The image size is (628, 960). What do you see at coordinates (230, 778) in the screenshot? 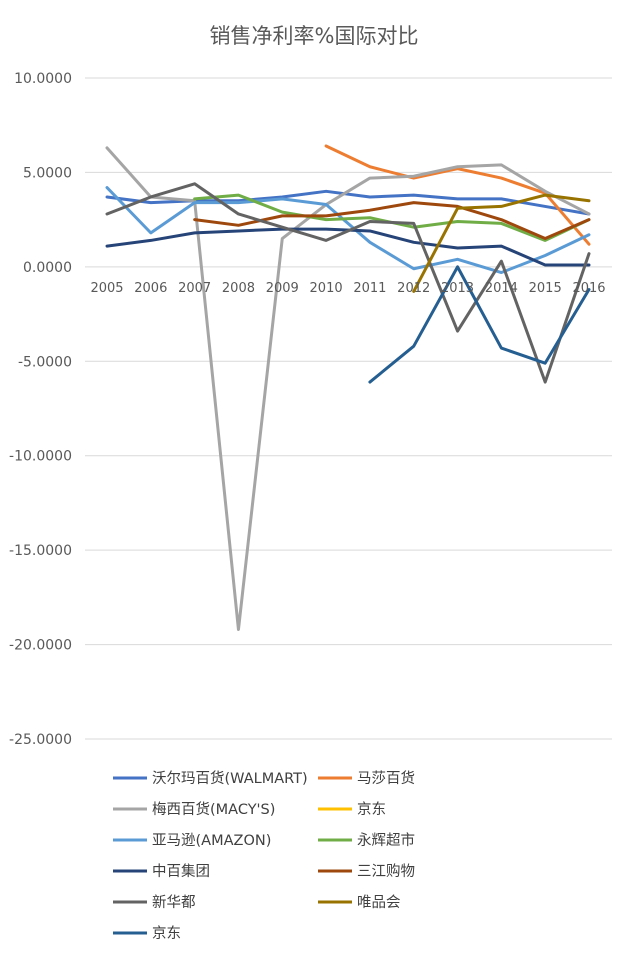
I see `legend-label: 沃尔玛百货(WALMART)` at bounding box center [230, 778].